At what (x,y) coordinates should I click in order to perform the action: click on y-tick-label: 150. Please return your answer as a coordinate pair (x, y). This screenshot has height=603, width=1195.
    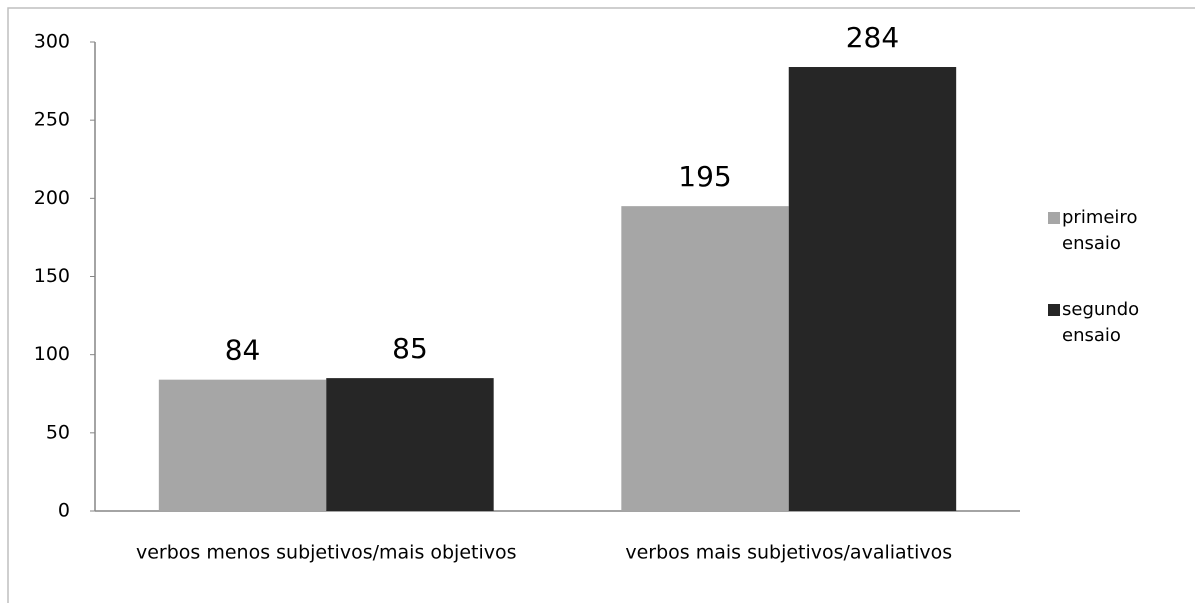
    Looking at the image, I should click on (52, 276).